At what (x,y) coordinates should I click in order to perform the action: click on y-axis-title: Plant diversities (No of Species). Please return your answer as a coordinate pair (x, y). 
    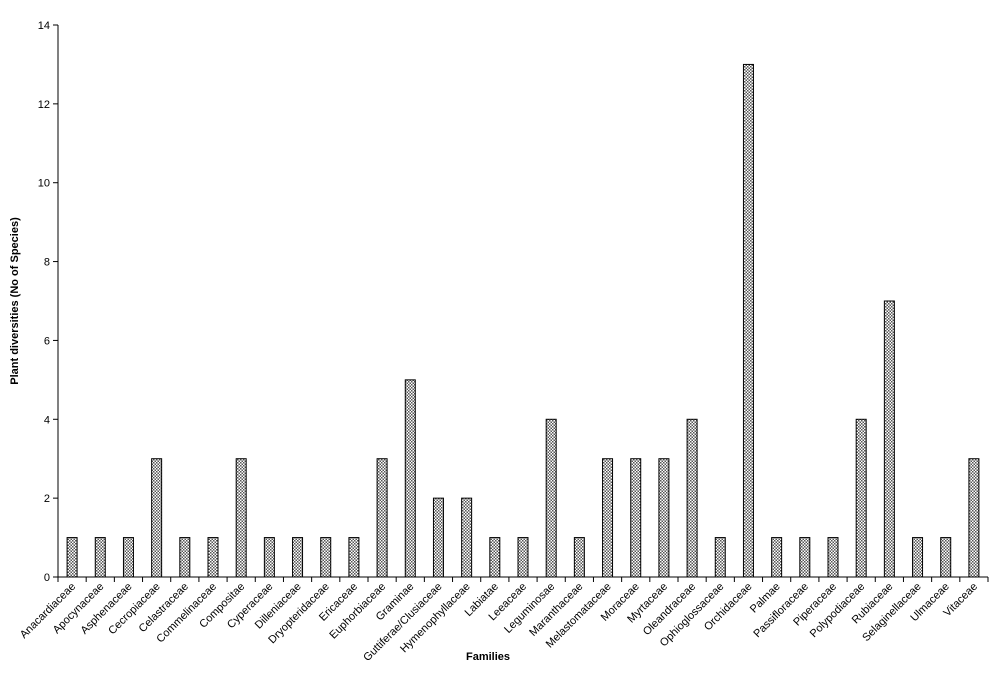
    Looking at the image, I should click on (15, 301).